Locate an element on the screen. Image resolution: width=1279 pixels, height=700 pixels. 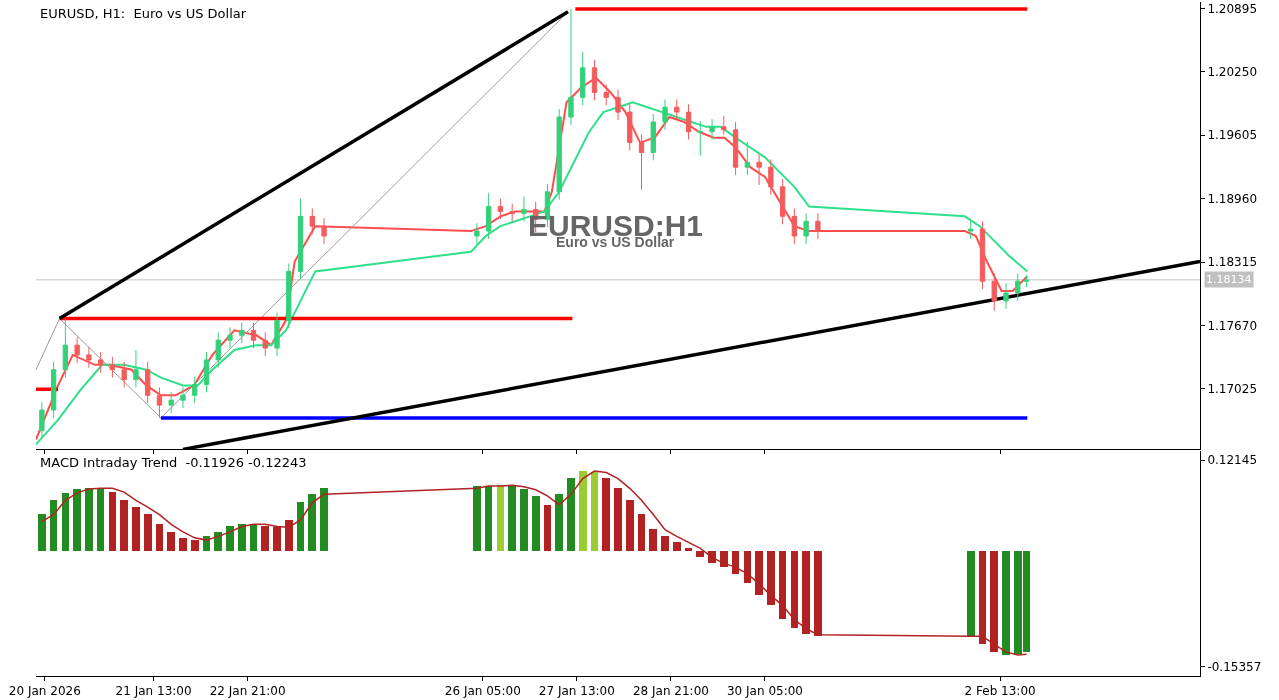
y-tick-label: 0.12145 is located at coordinates (1232, 460).